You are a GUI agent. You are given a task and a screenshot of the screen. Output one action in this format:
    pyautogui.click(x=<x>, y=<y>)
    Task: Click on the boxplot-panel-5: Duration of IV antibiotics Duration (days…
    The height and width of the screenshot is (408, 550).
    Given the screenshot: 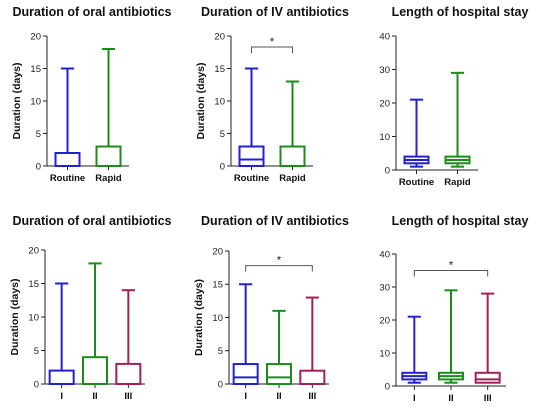 What is the action you would take?
    pyautogui.click(x=271, y=308)
    